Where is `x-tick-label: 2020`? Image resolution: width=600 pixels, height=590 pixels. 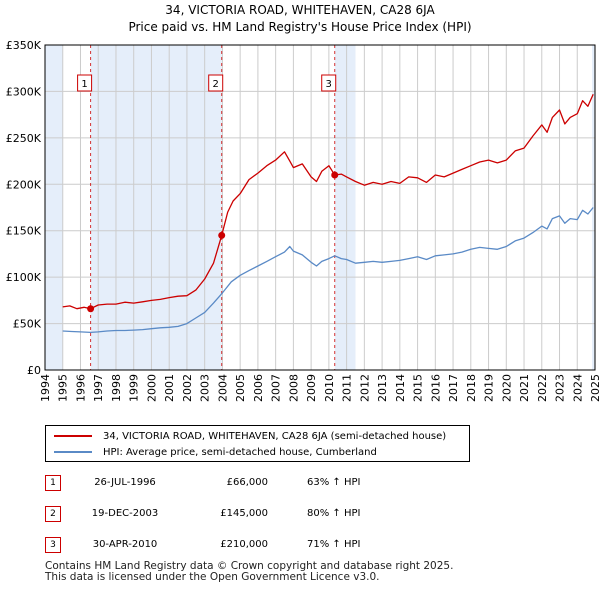
x-tick-label: 2020 is located at coordinates (506, 388).